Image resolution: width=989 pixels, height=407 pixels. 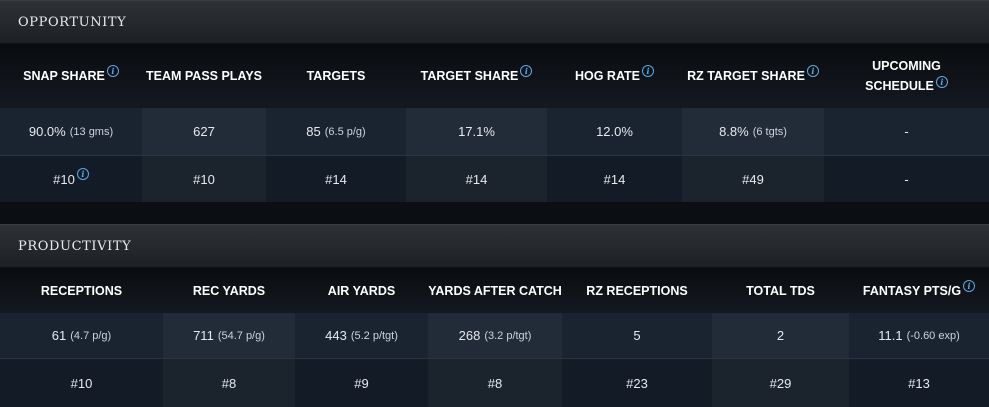 I want to click on header-label: RZ TARGET SHARE, so click(x=746, y=76).